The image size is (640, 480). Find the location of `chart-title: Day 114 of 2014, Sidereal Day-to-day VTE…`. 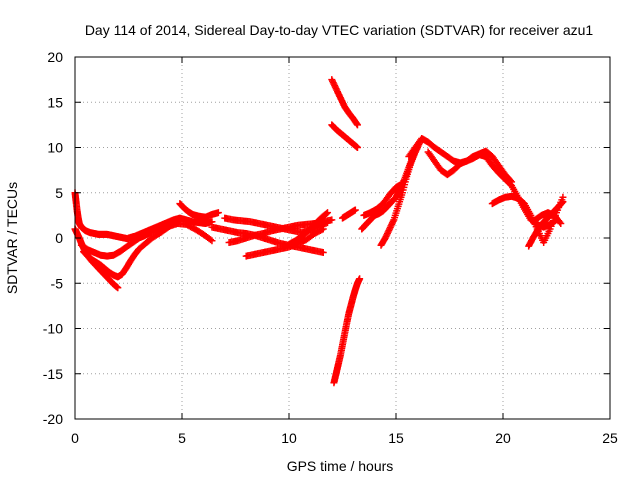

chart-title: Day 114 of 2014, Sidereal Day-to-day VTE… is located at coordinates (339, 30).